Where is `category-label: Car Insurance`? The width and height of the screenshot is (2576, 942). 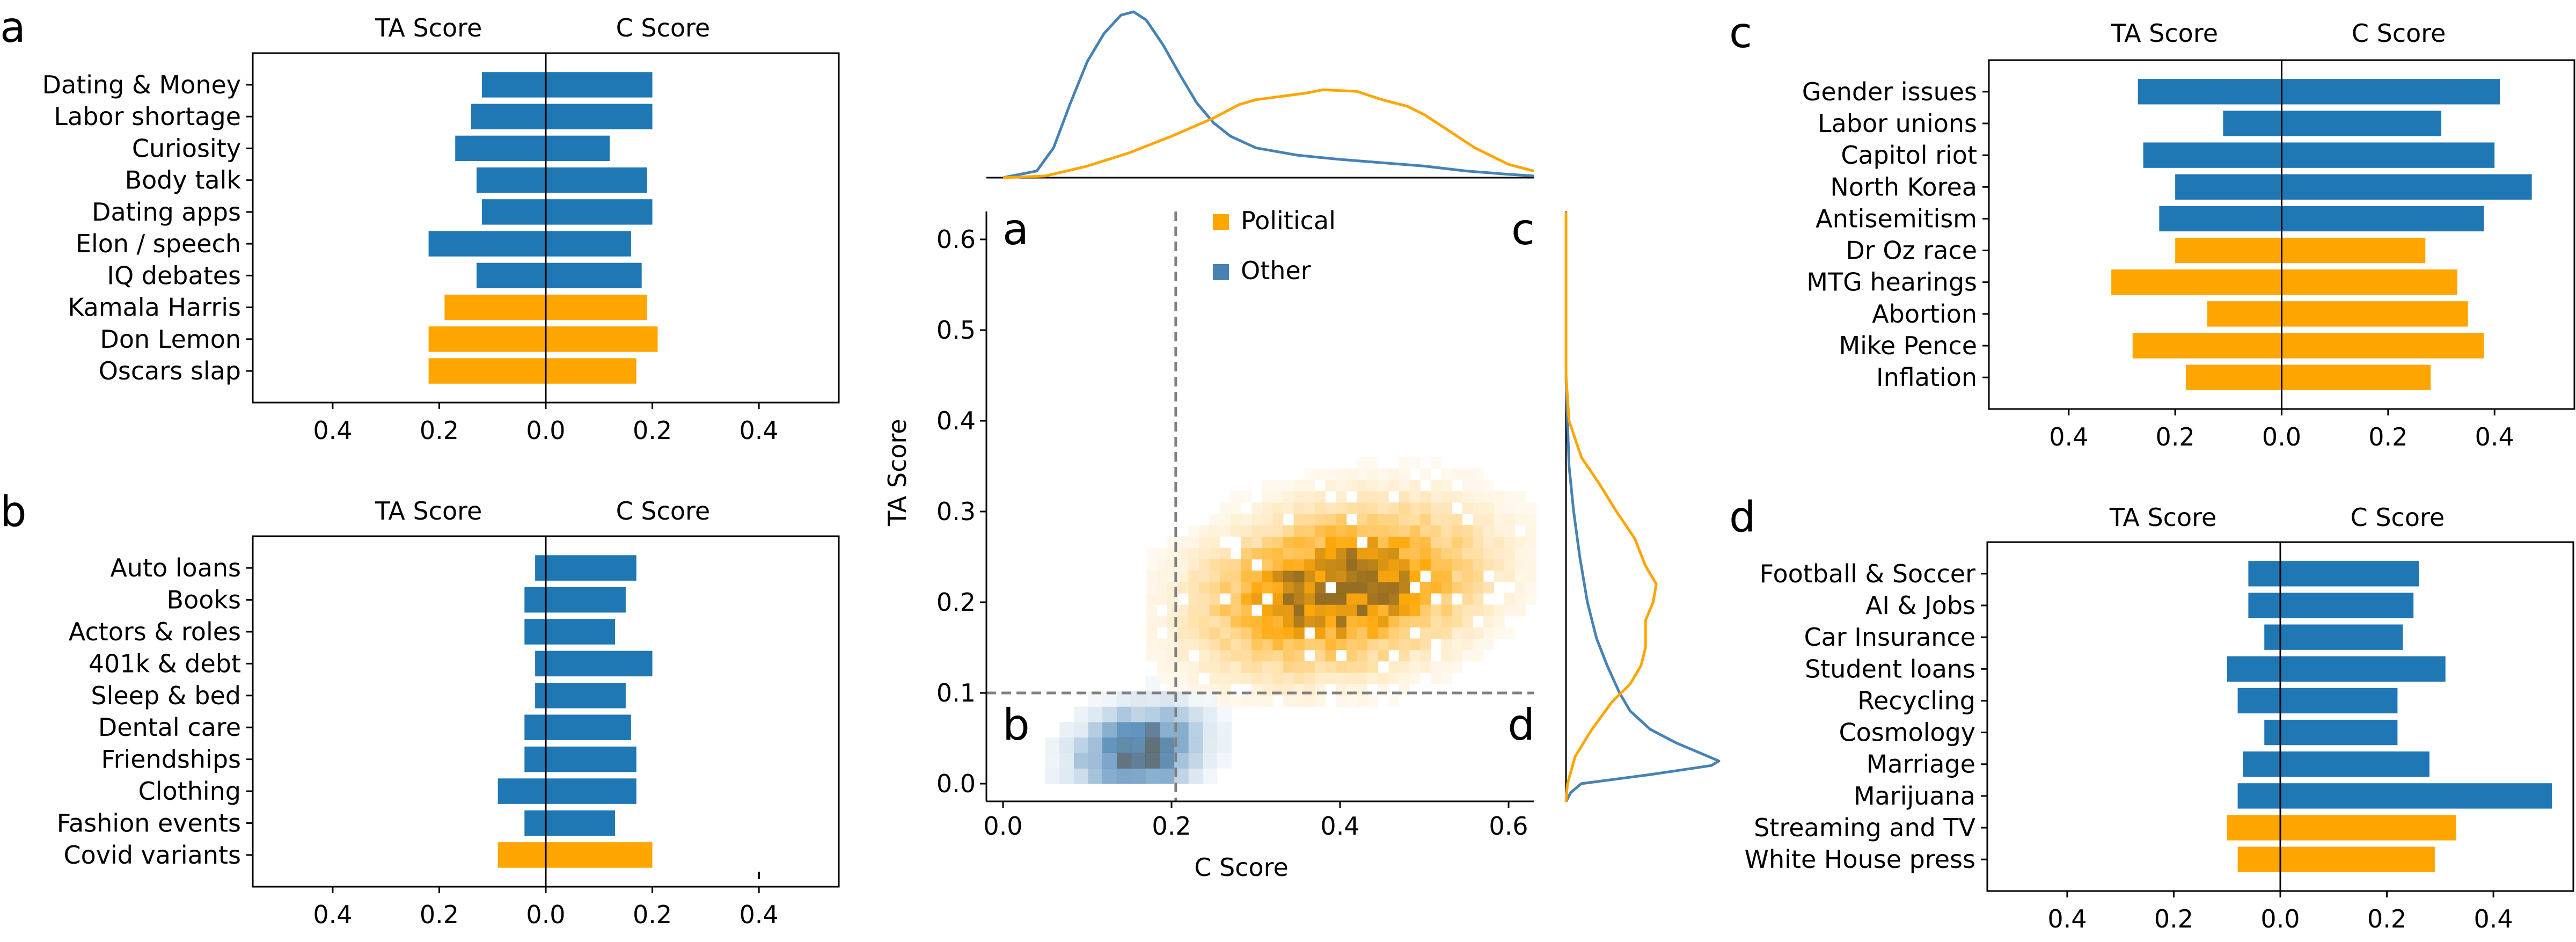
category-label: Car Insurance is located at coordinates (1889, 637).